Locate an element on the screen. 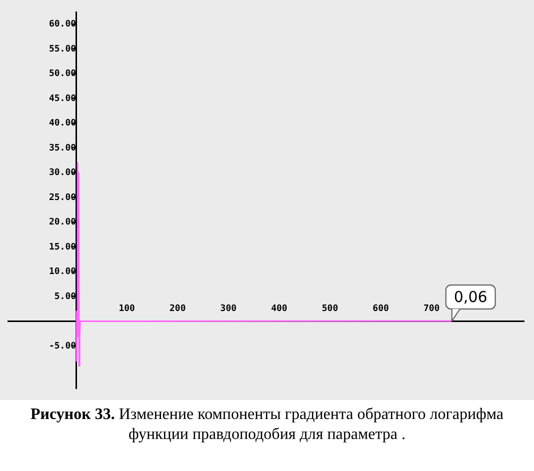  y-tick-label: 25.00 is located at coordinates (62, 197).